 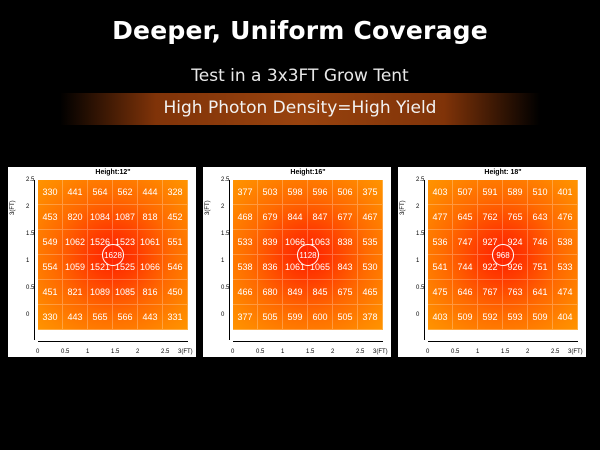 What do you see at coordinates (175, 267) in the screenshot?
I see `heatmap-cell: 546` at bounding box center [175, 267].